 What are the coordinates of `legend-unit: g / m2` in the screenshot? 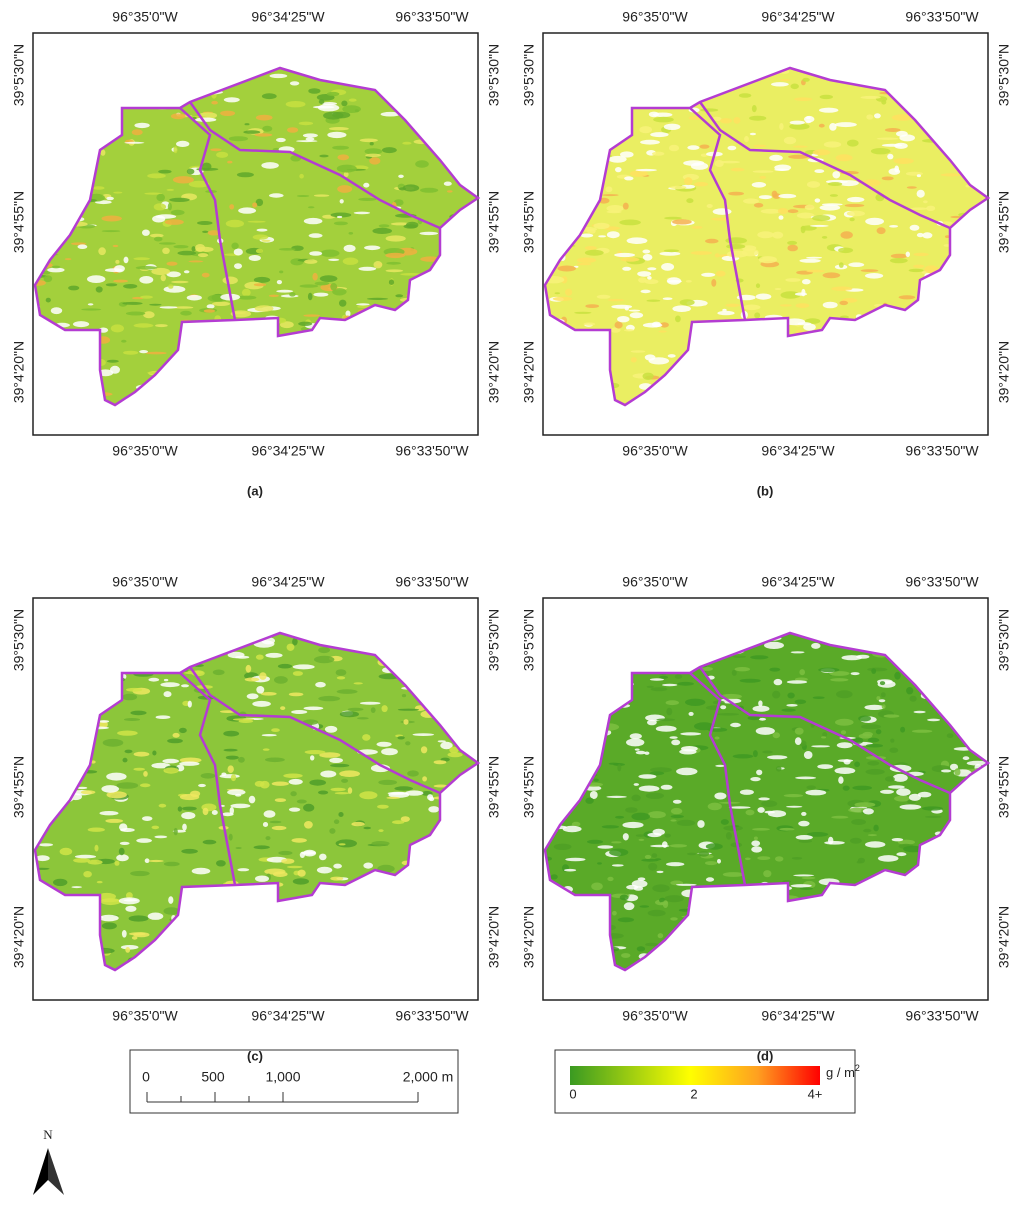 It's located at (843, 1071).